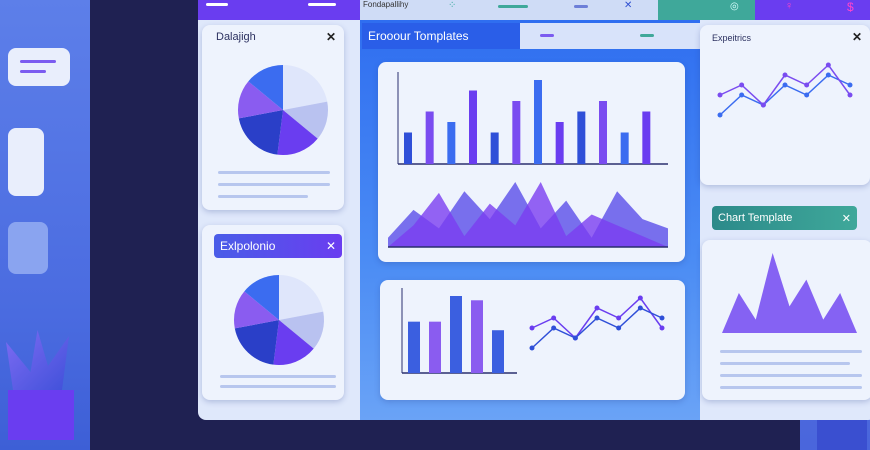  I want to click on toolbar-middle: Fondapallihy ⁘ ✕, so click(509, 10).